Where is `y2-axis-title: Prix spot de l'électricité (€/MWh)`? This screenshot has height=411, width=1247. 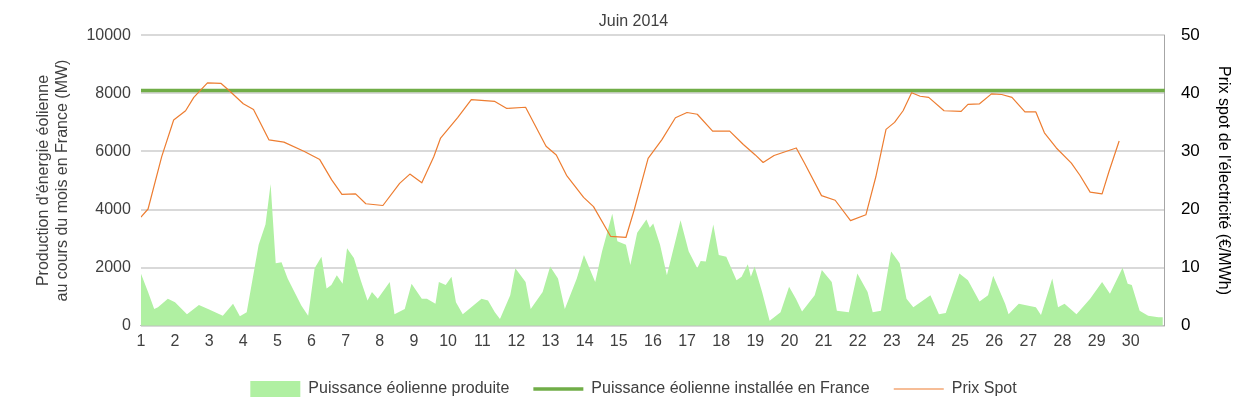
y2-axis-title: Prix spot de l'électricité (€/MWh) is located at coordinates (1224, 180).